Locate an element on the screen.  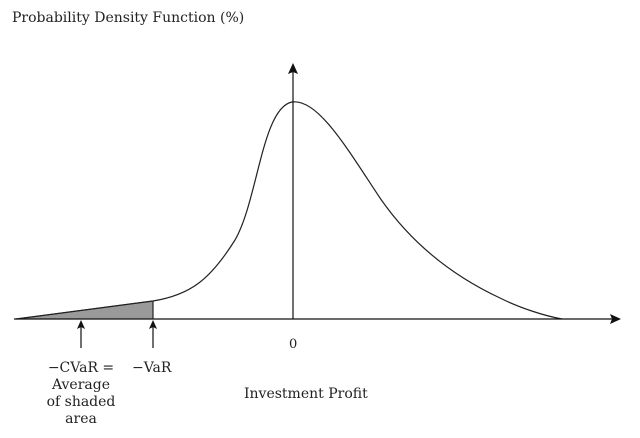
cvar-label: −CVaR = Average of shaded area is located at coordinates (81, 394).